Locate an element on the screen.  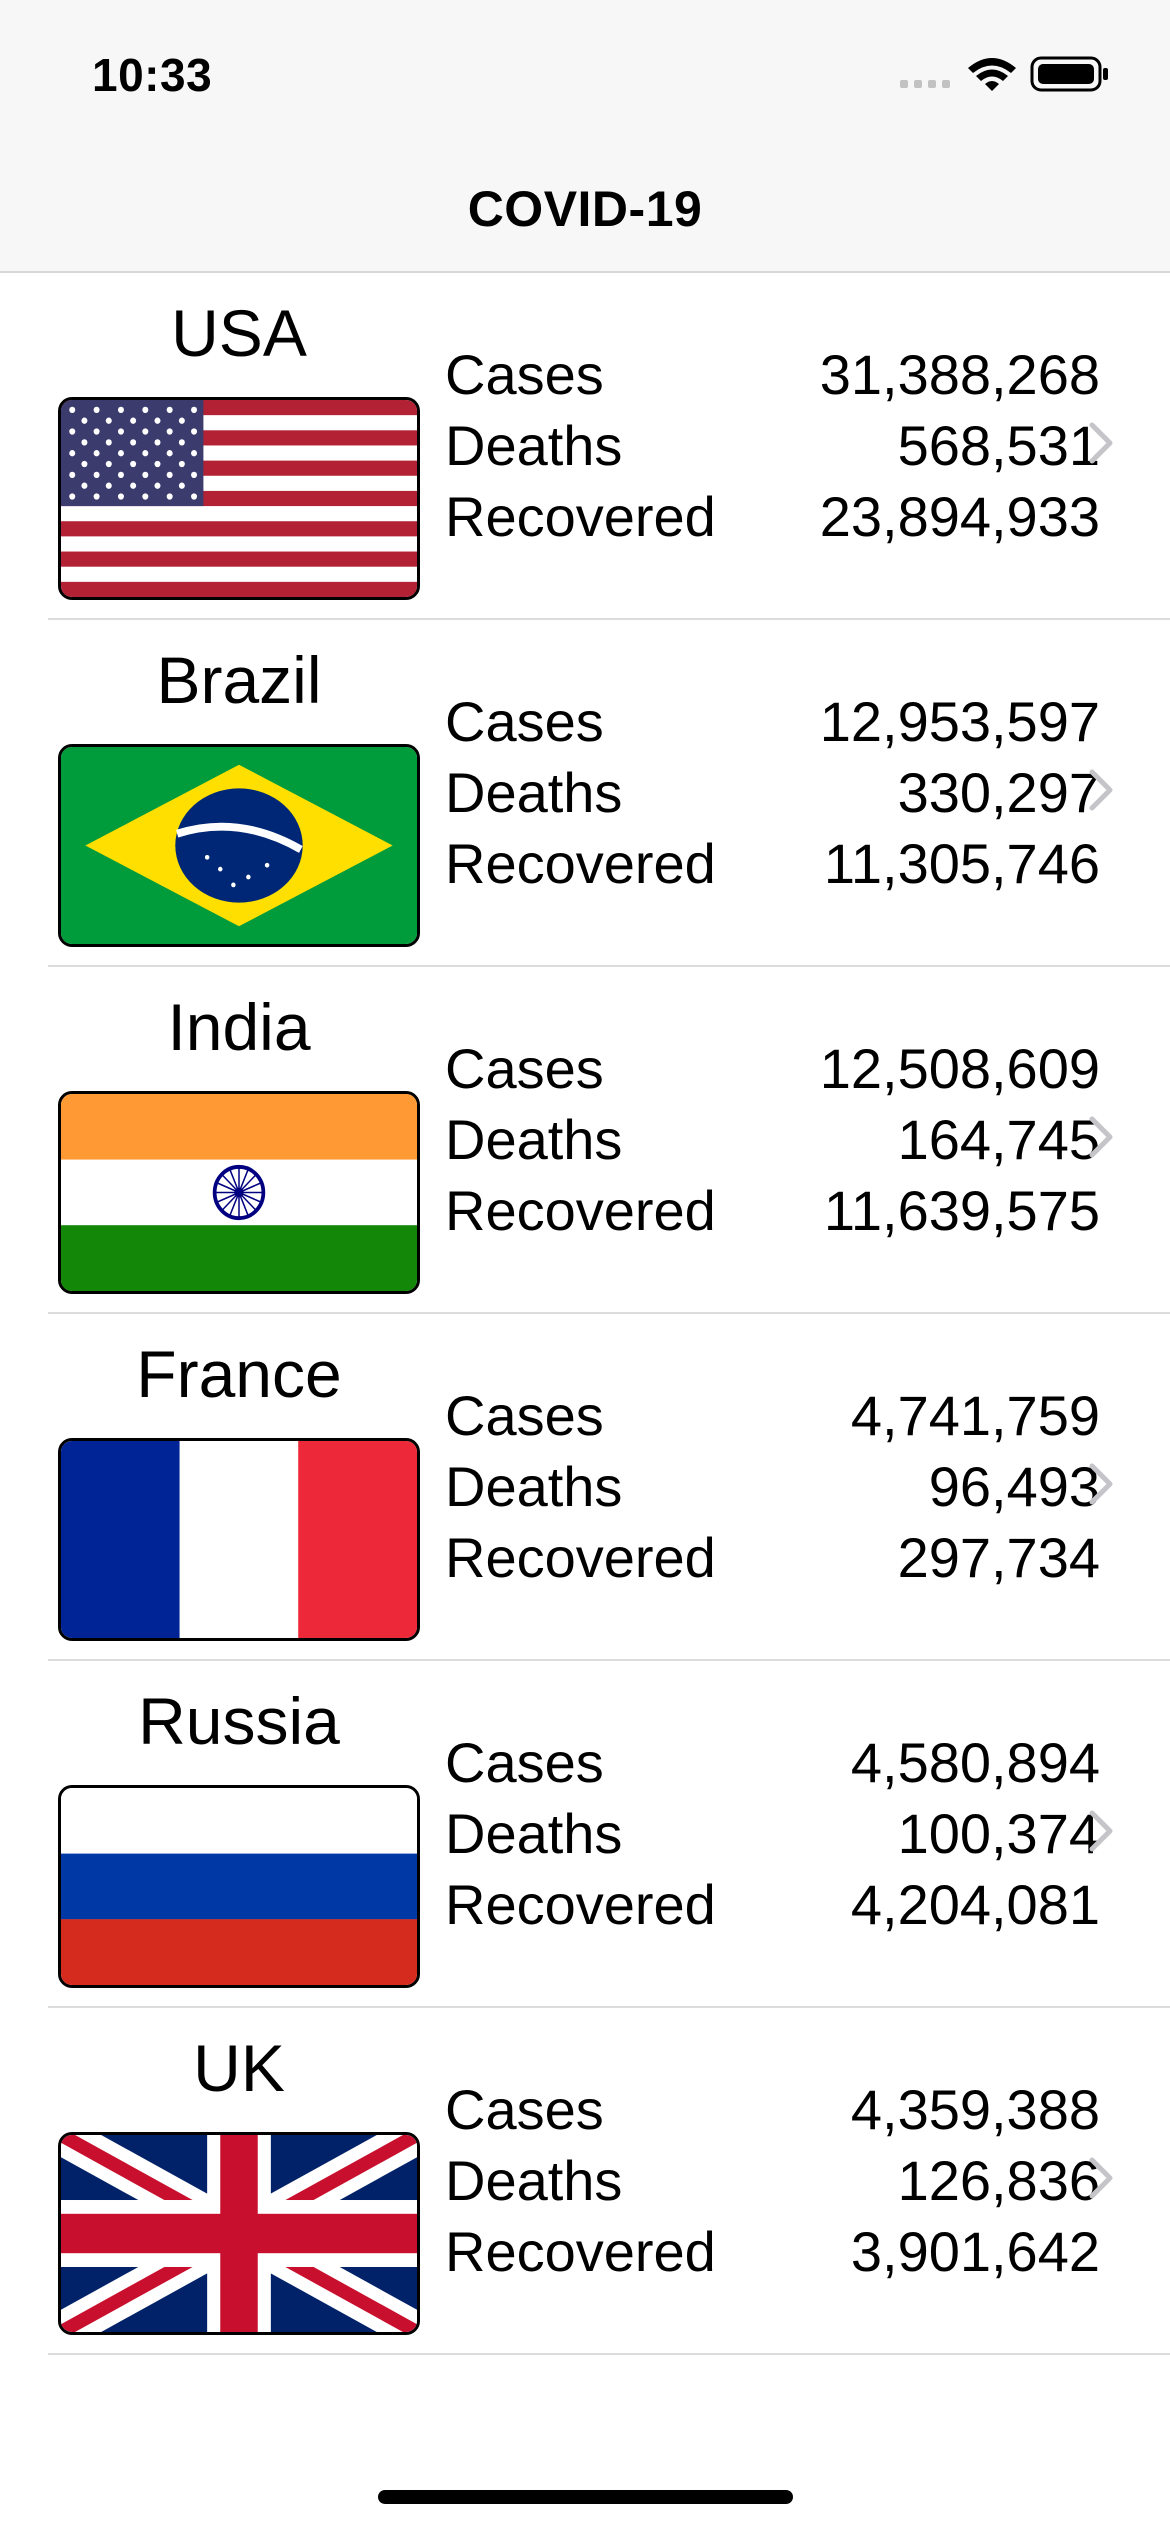
france-flag-icon is located at coordinates (239, 1539).